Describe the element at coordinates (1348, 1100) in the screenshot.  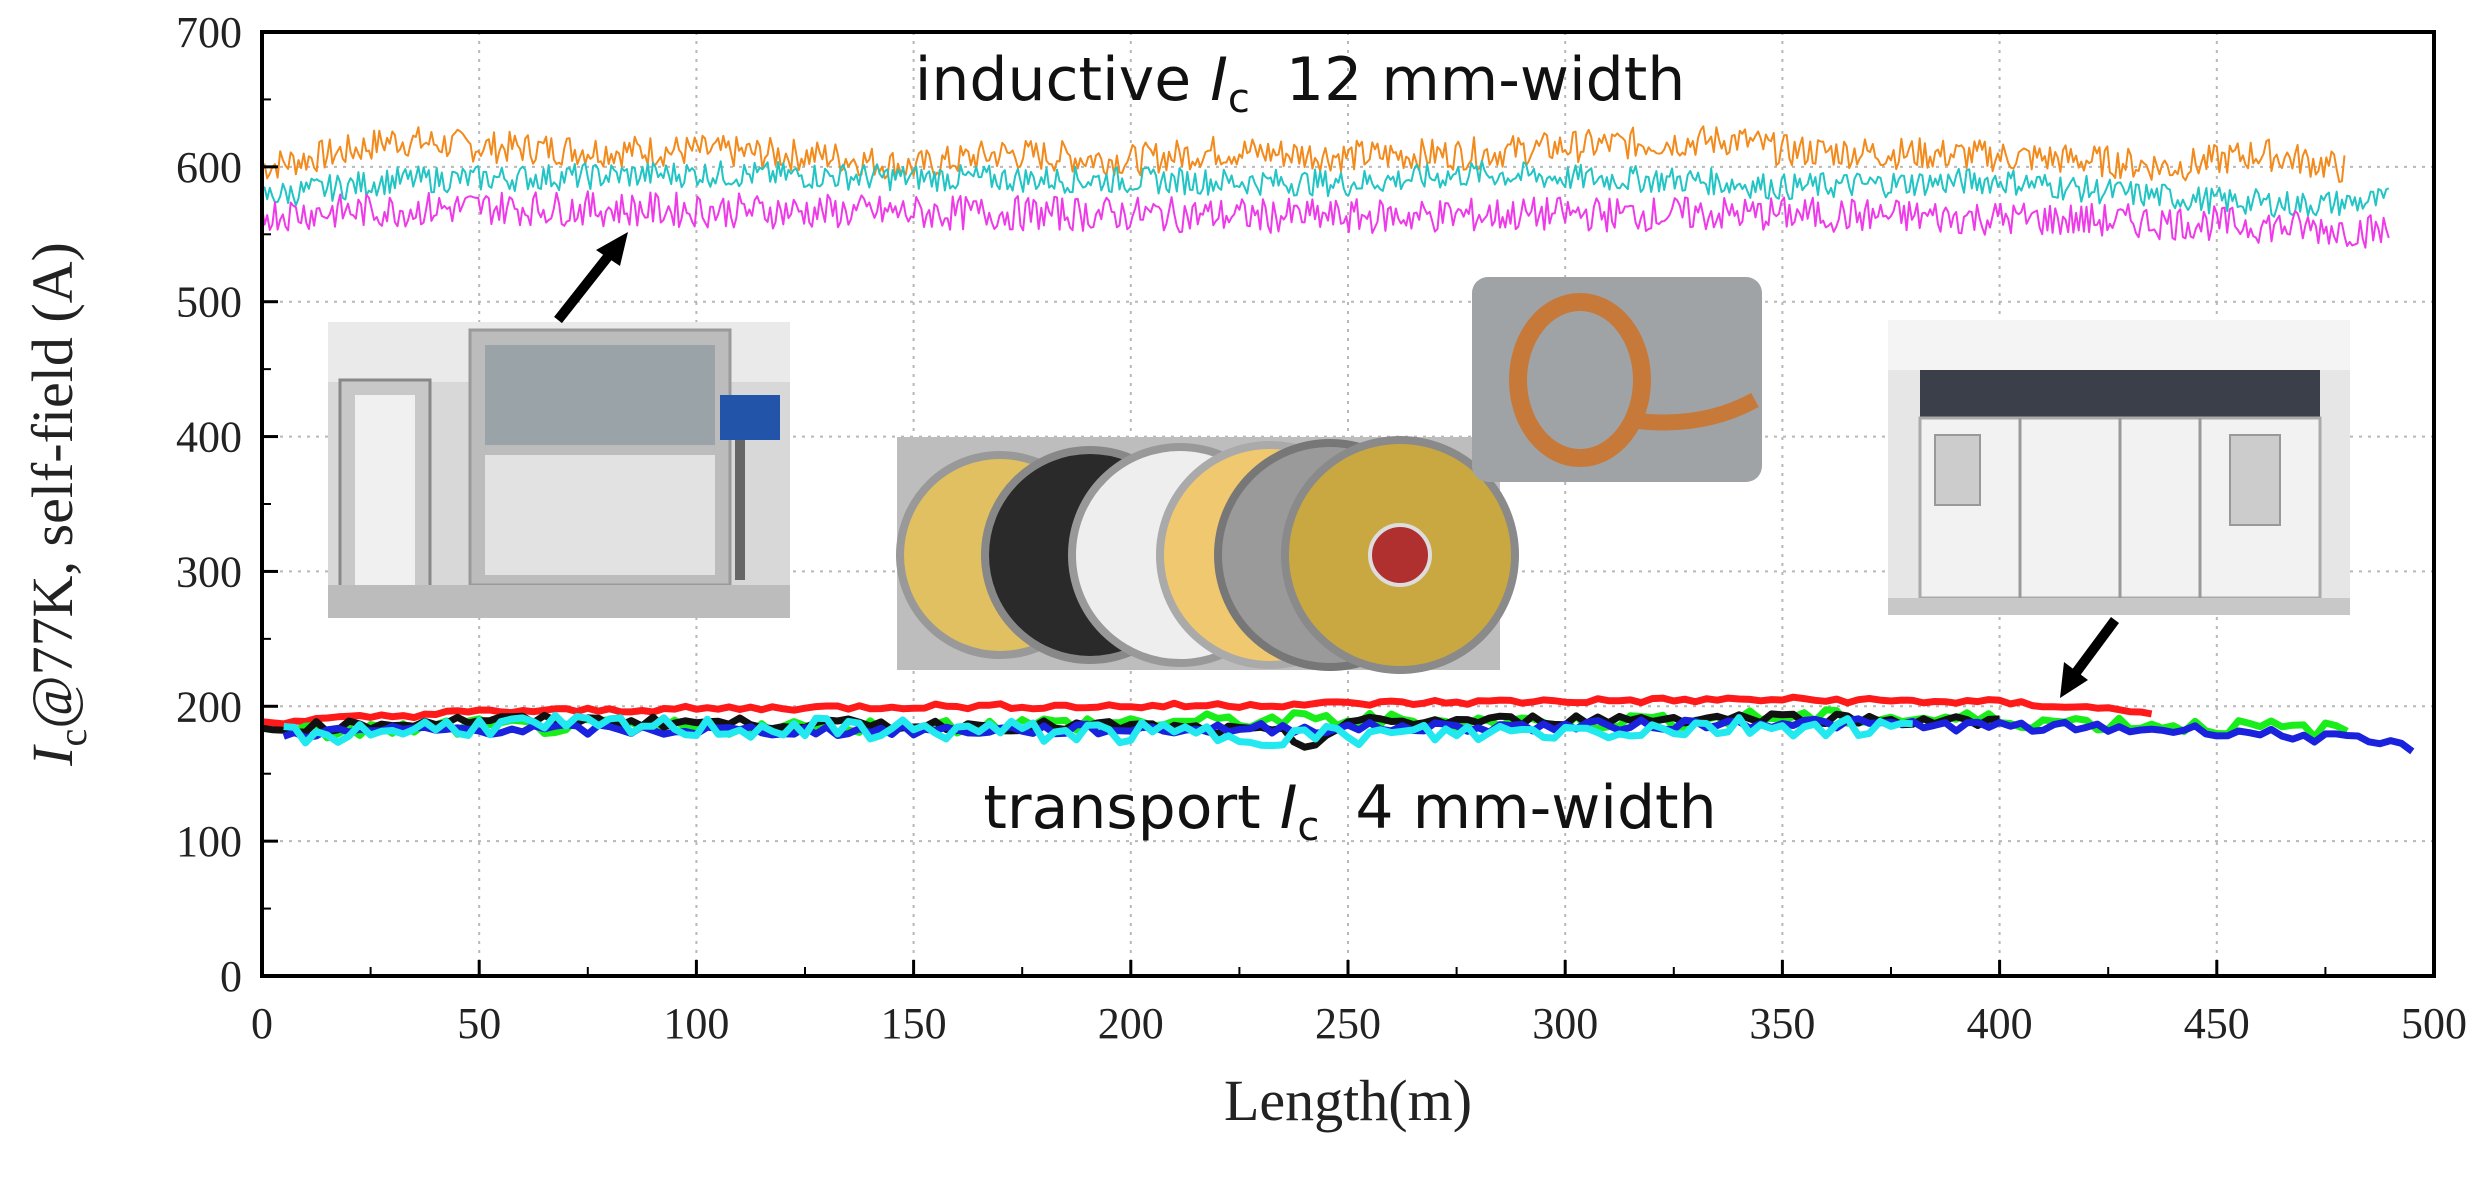
I see `x-axis-title: Length(m)` at that location.